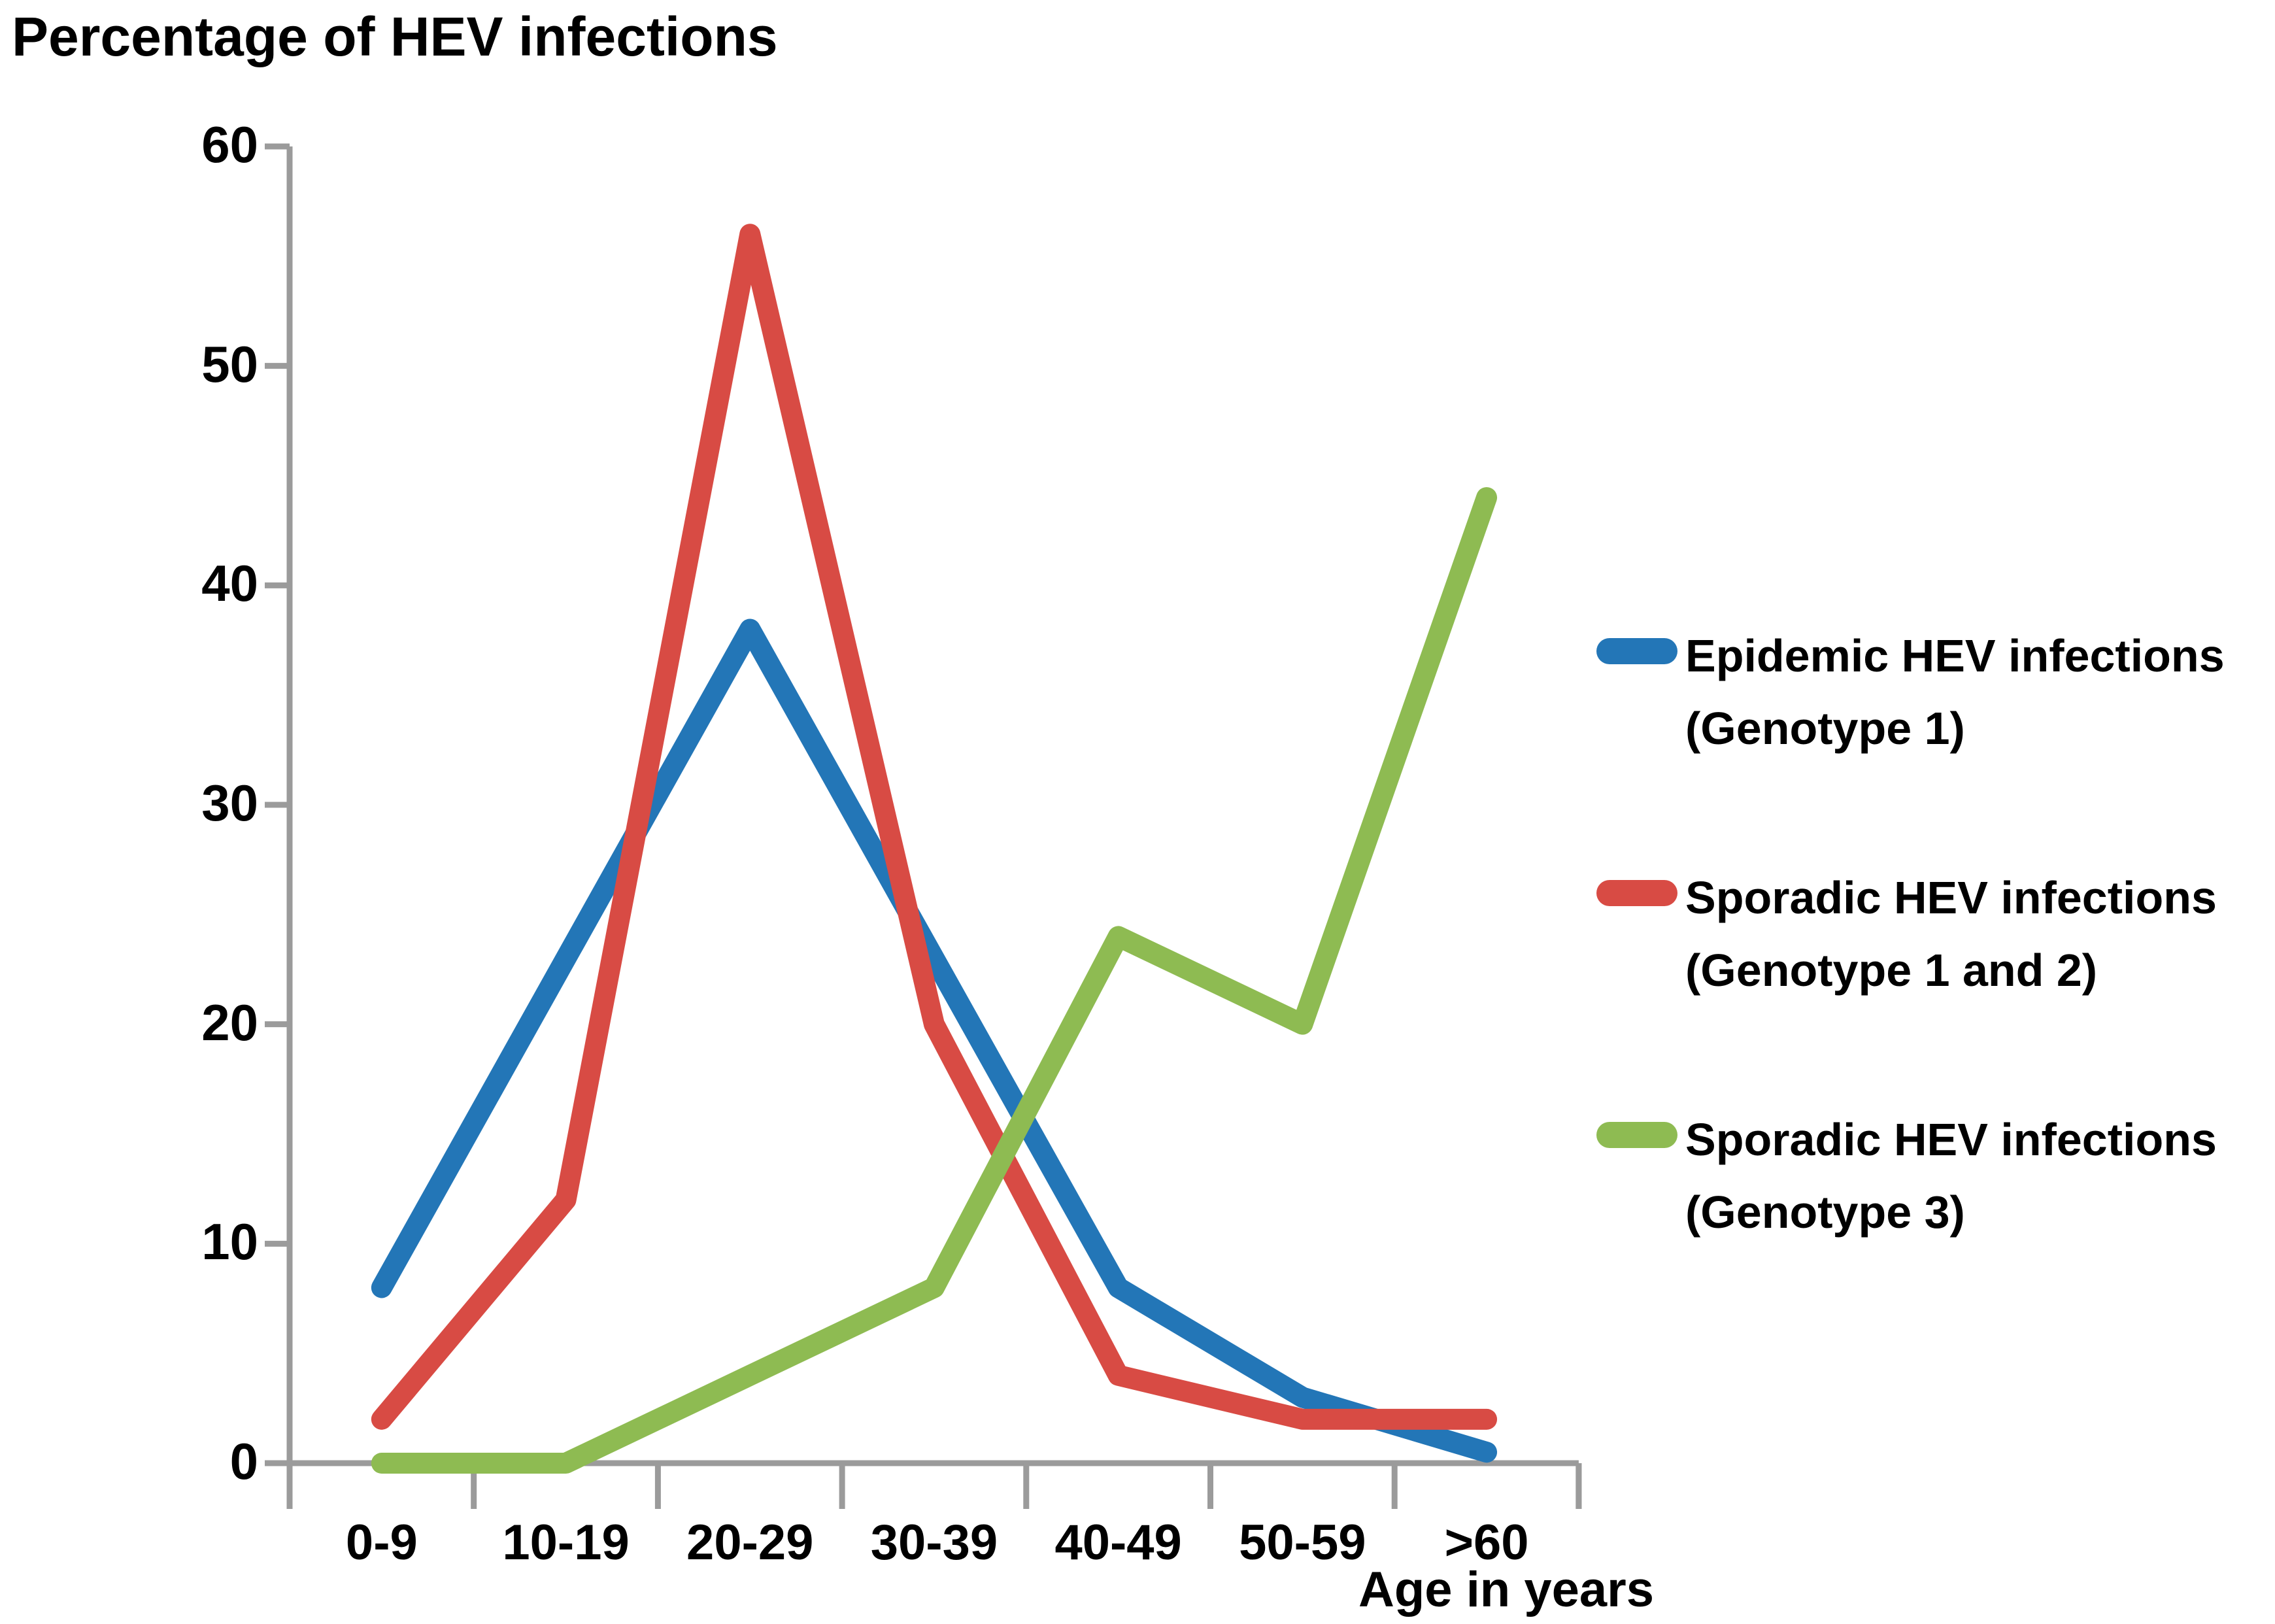 The height and width of the screenshot is (1624, 2275). Describe the element at coordinates (229, 364) in the screenshot. I see `y-tick-label: 50` at that location.